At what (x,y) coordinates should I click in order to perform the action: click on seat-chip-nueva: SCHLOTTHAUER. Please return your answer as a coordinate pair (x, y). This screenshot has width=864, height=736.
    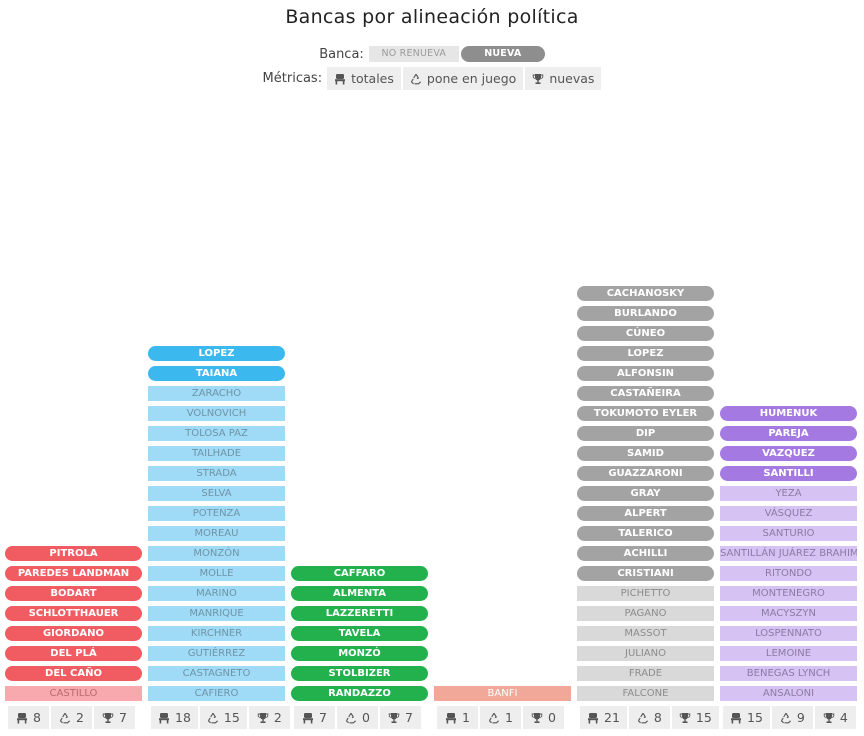
    Looking at the image, I should click on (73, 613).